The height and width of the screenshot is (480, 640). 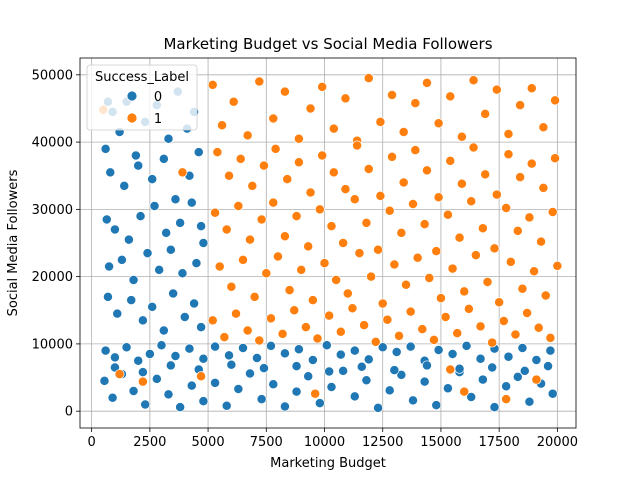 What do you see at coordinates (142, 77) in the screenshot?
I see `legend-title: Success_Label` at bounding box center [142, 77].